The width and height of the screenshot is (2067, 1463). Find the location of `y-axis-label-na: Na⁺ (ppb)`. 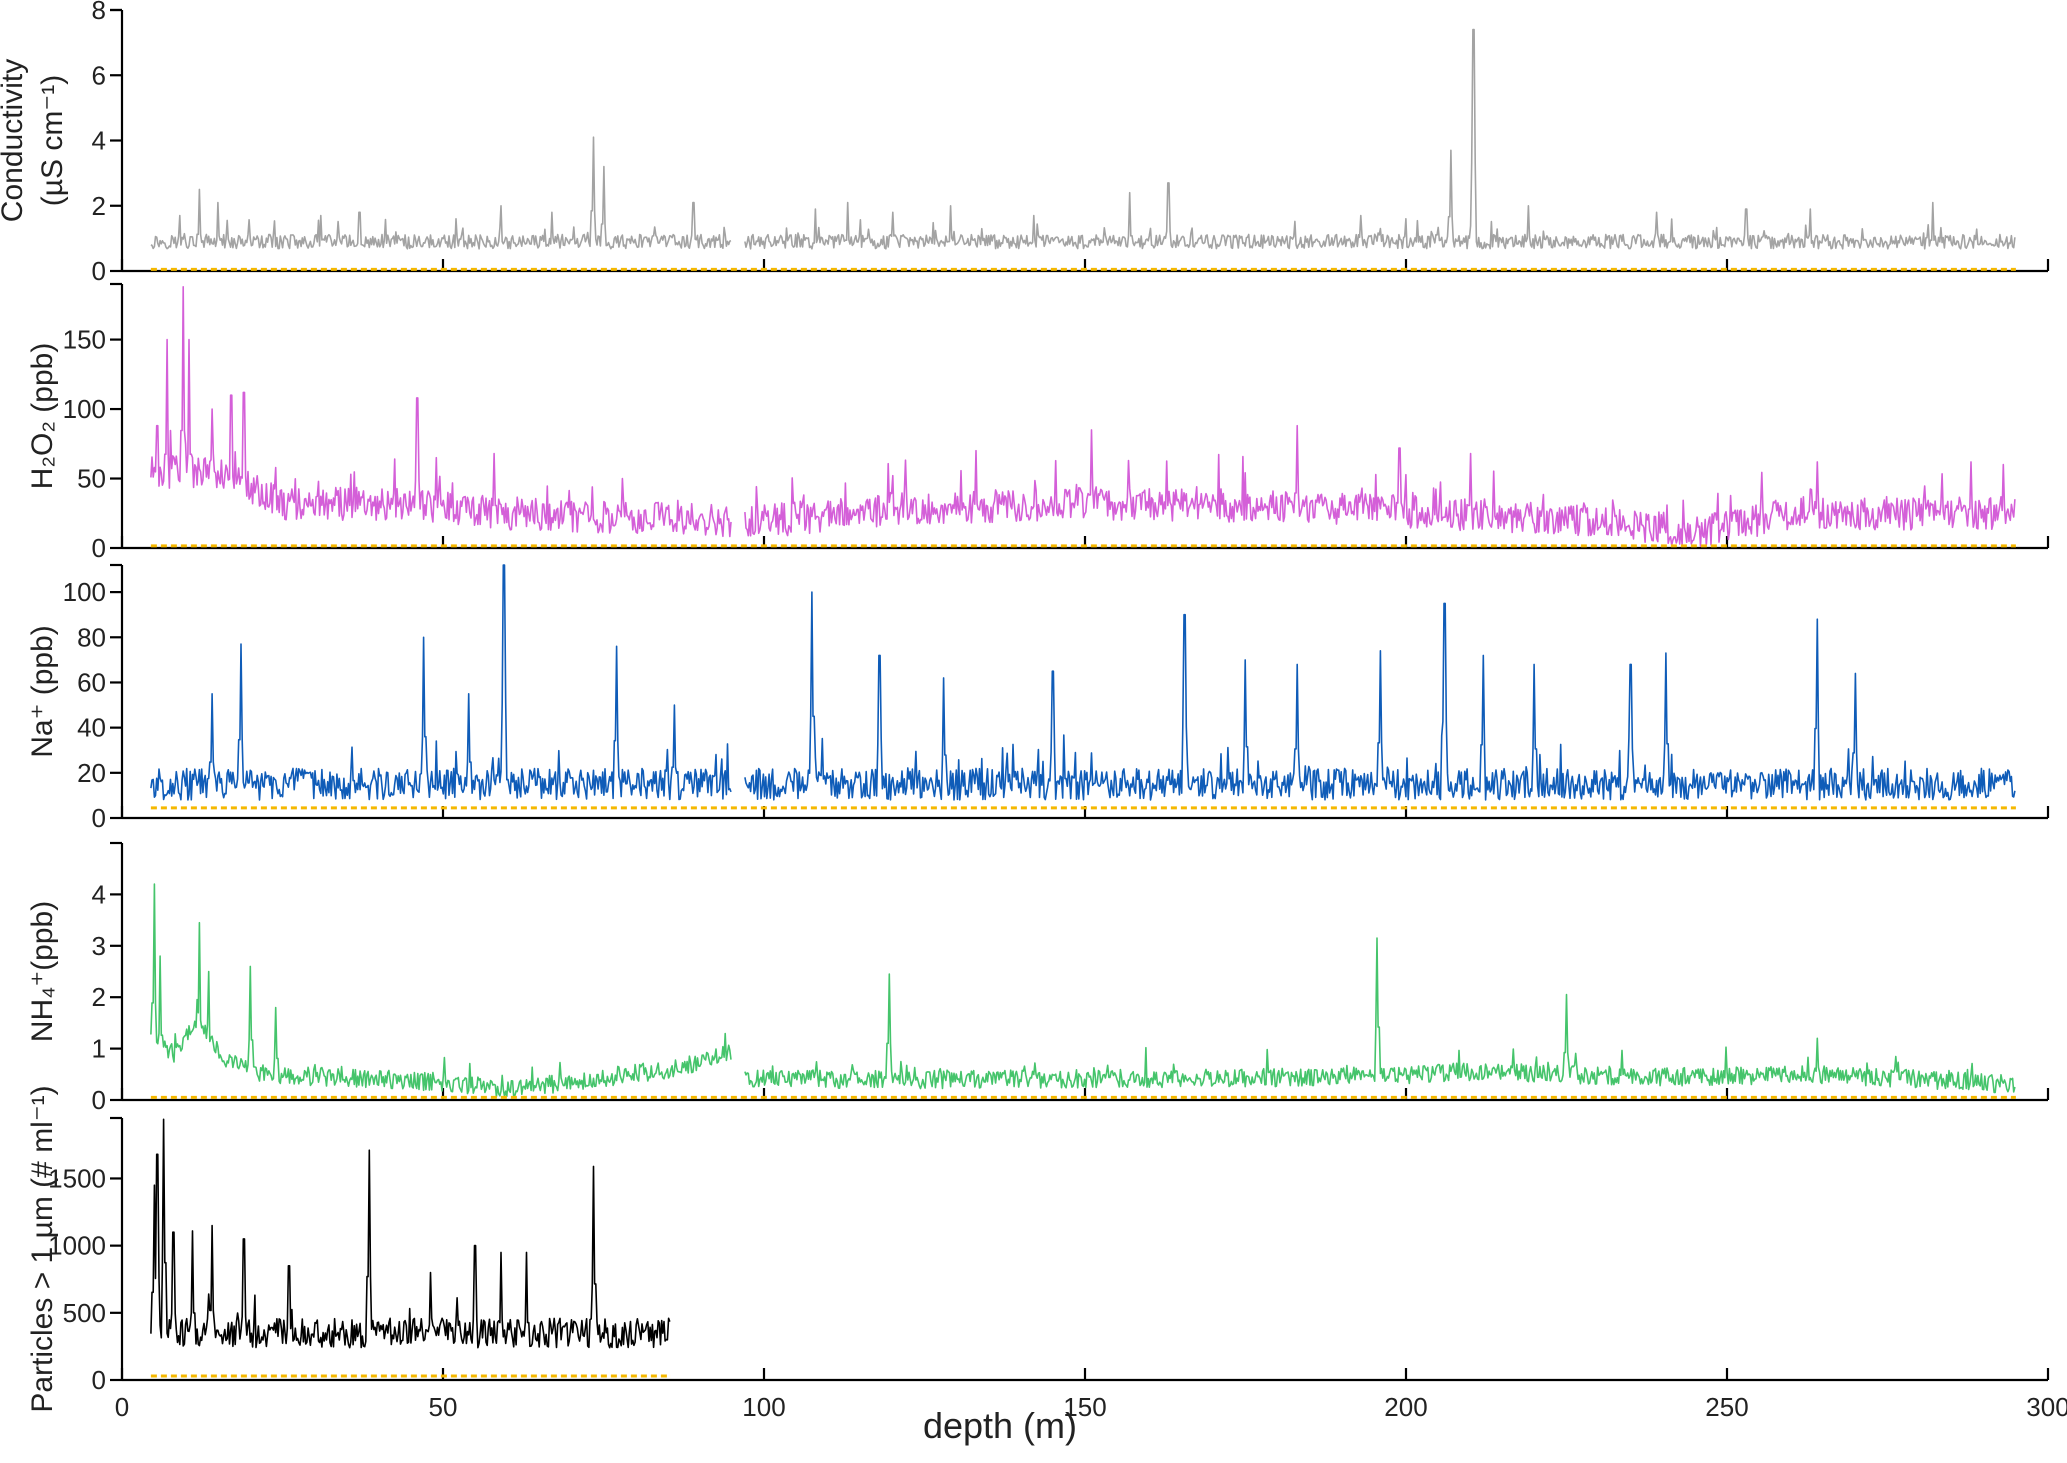

y-axis-label-na: Na⁺ (ppb) is located at coordinates (42, 691).